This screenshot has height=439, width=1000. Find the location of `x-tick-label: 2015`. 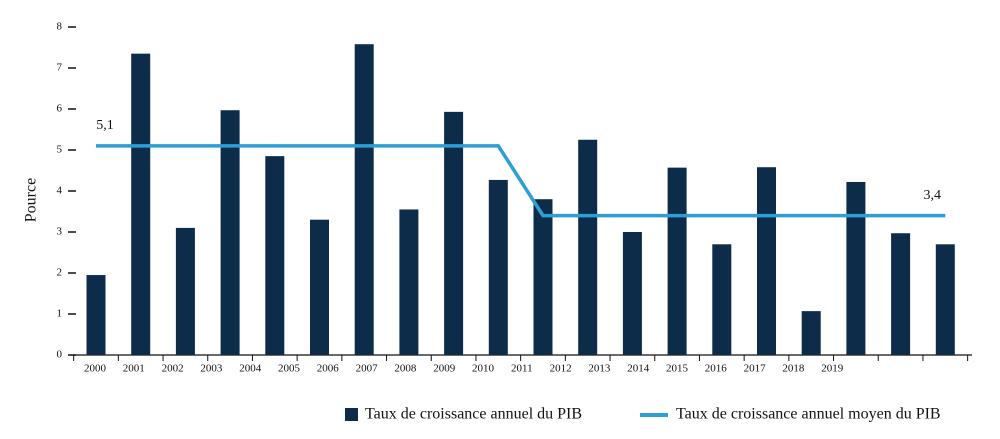

x-tick-label: 2015 is located at coordinates (677, 369).